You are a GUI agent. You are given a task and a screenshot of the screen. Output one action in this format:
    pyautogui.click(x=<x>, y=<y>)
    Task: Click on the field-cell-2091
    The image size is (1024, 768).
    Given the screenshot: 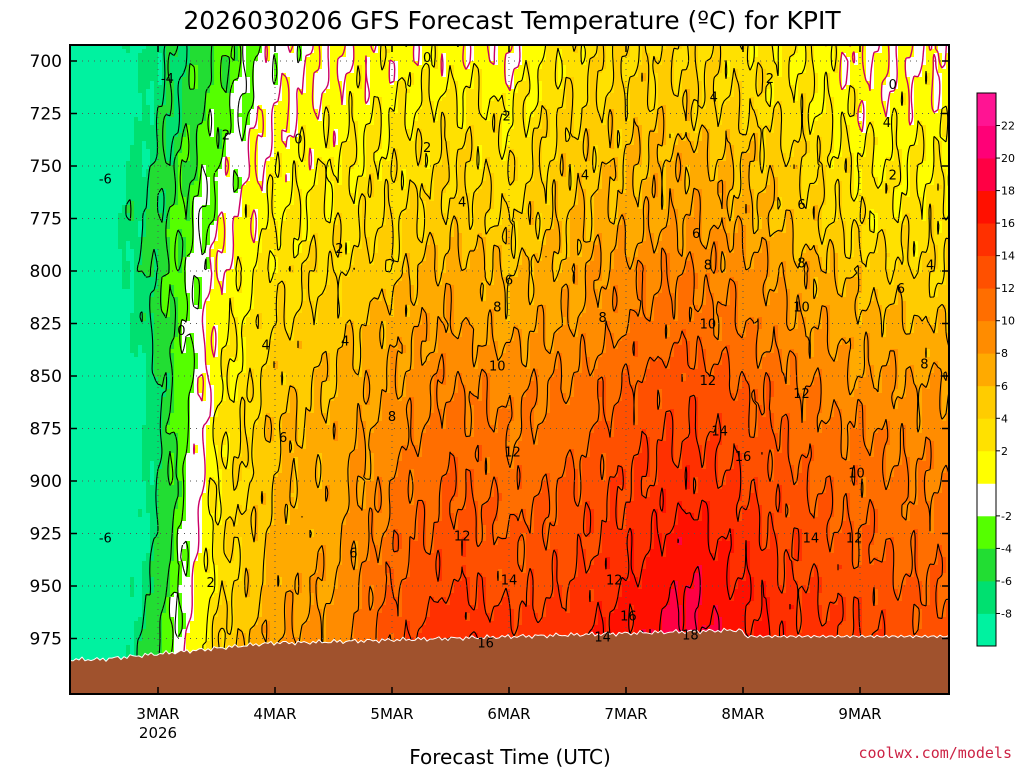 What is the action you would take?
    pyautogui.click(x=754, y=147)
    